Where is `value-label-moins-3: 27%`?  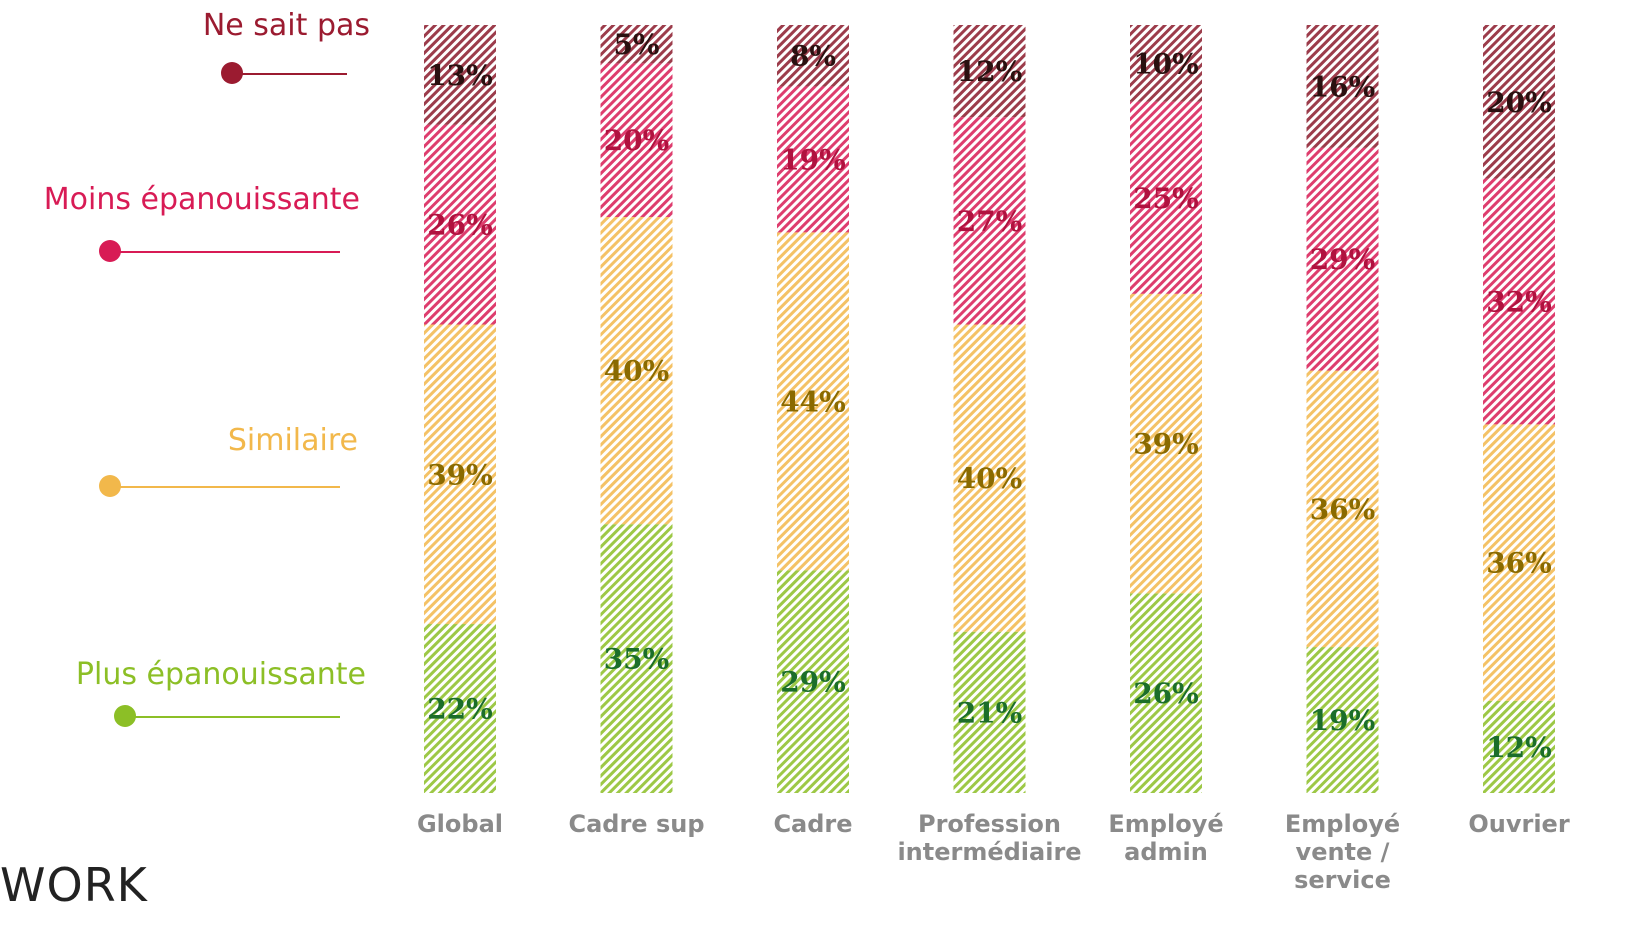
value-label-moins-3: 27% is located at coordinates (990, 221).